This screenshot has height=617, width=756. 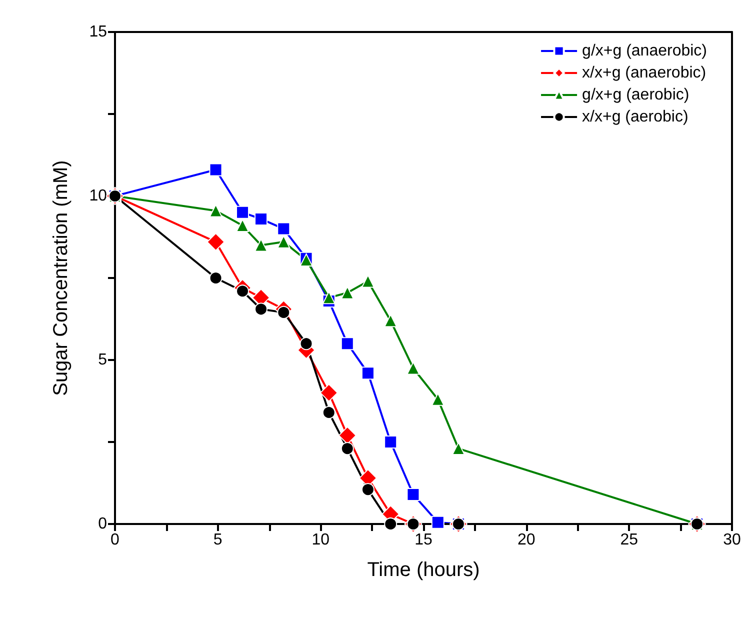 What do you see at coordinates (98, 196) in the screenshot?
I see `y-tick-label: 10` at bounding box center [98, 196].